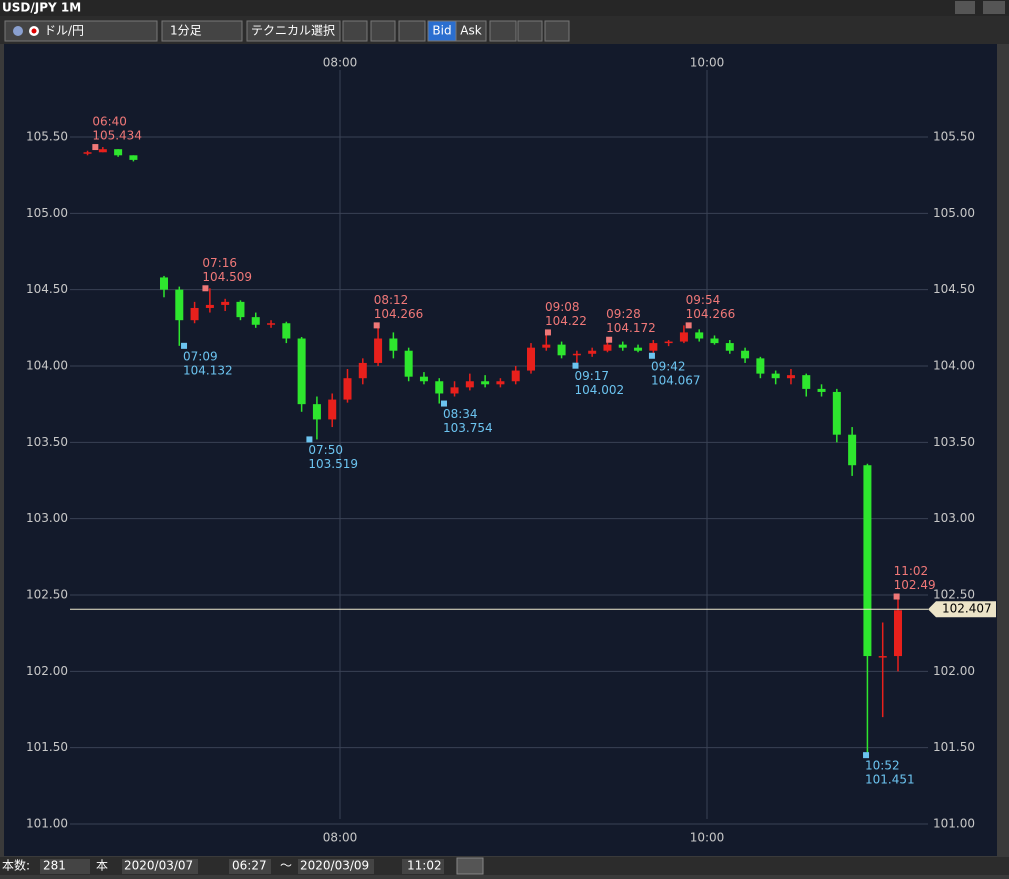  I want to click on from-time-input, so click(250, 866).